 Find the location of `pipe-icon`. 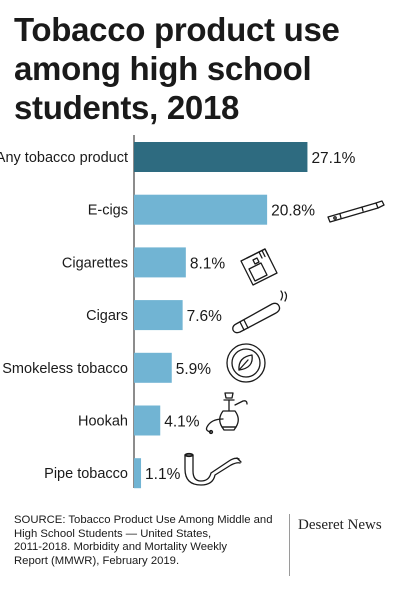

pipe-icon is located at coordinates (213, 469).